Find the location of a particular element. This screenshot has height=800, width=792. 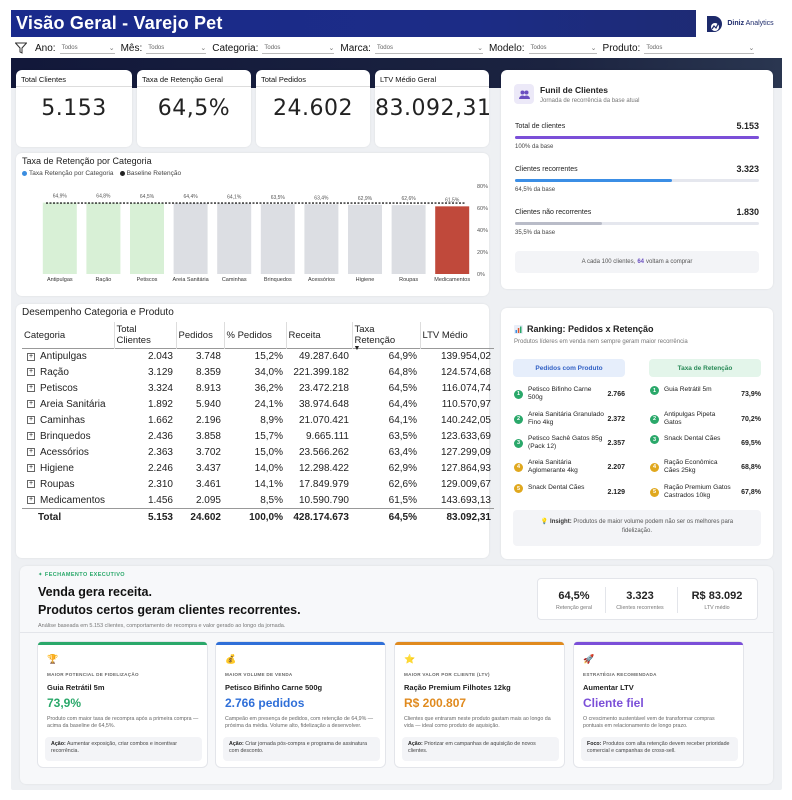

table-cell: 10.590.790 is located at coordinates (323, 500).